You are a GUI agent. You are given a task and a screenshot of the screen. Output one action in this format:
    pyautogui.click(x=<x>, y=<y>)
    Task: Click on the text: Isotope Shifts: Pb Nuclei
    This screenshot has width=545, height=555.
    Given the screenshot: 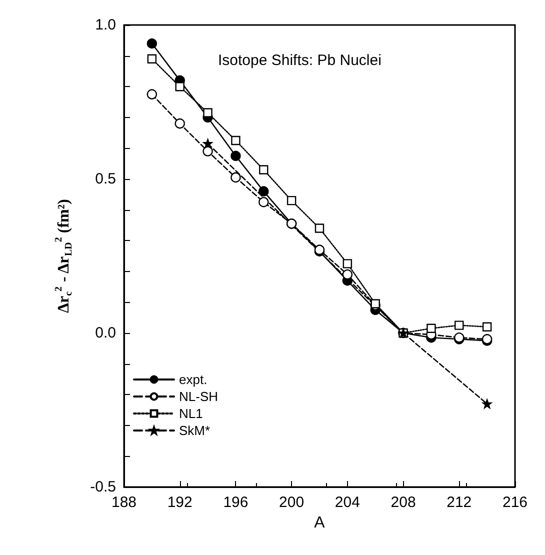 What is the action you would take?
    pyautogui.click(x=300, y=60)
    